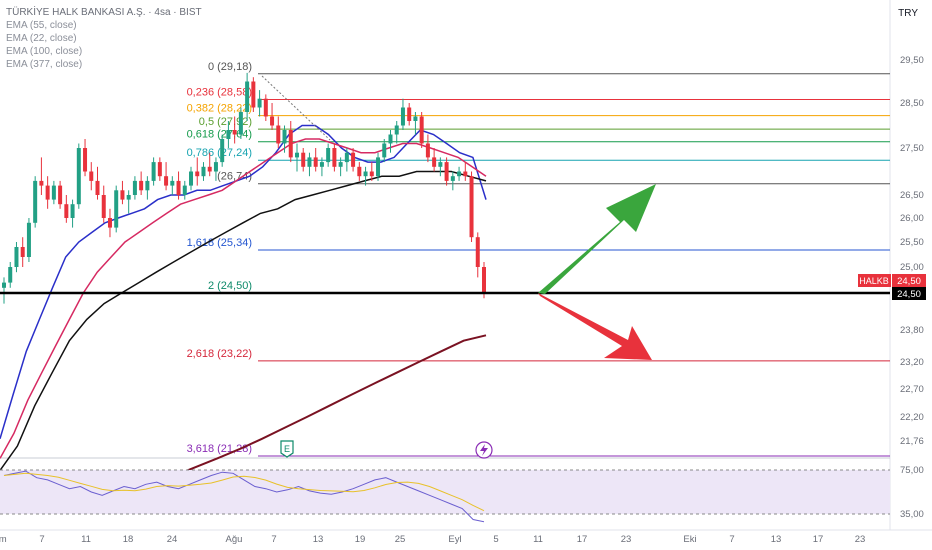 The width and height of the screenshot is (932, 550). I want to click on price-tick-label: 22,20, so click(912, 417).